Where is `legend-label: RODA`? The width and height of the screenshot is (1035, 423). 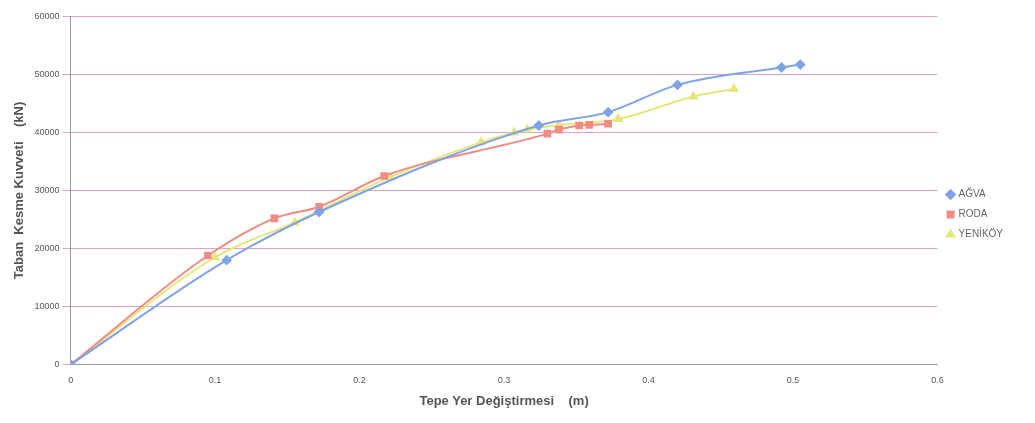 legend-label: RODA is located at coordinates (973, 214).